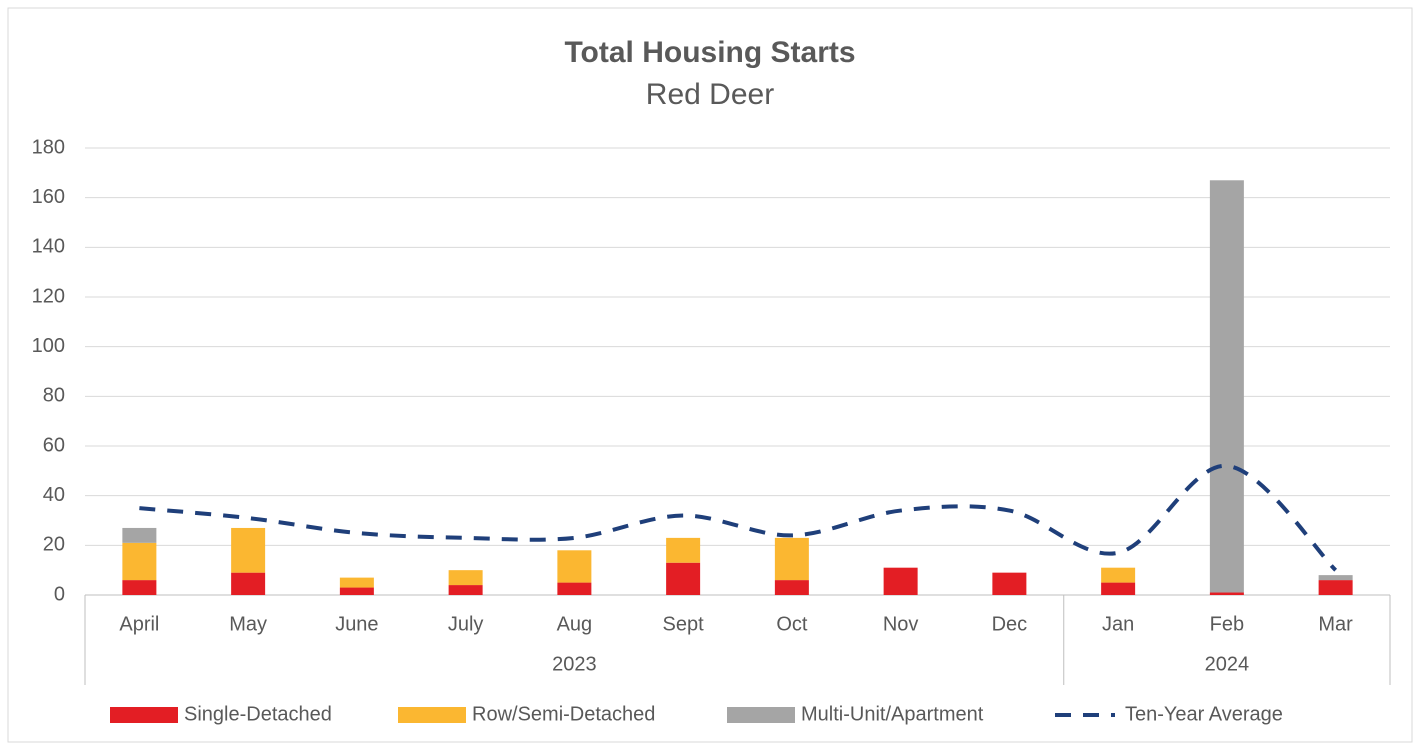 This screenshot has width=1420, height=755. Describe the element at coordinates (792, 624) in the screenshot. I see `x-tick-label: Oct` at that location.